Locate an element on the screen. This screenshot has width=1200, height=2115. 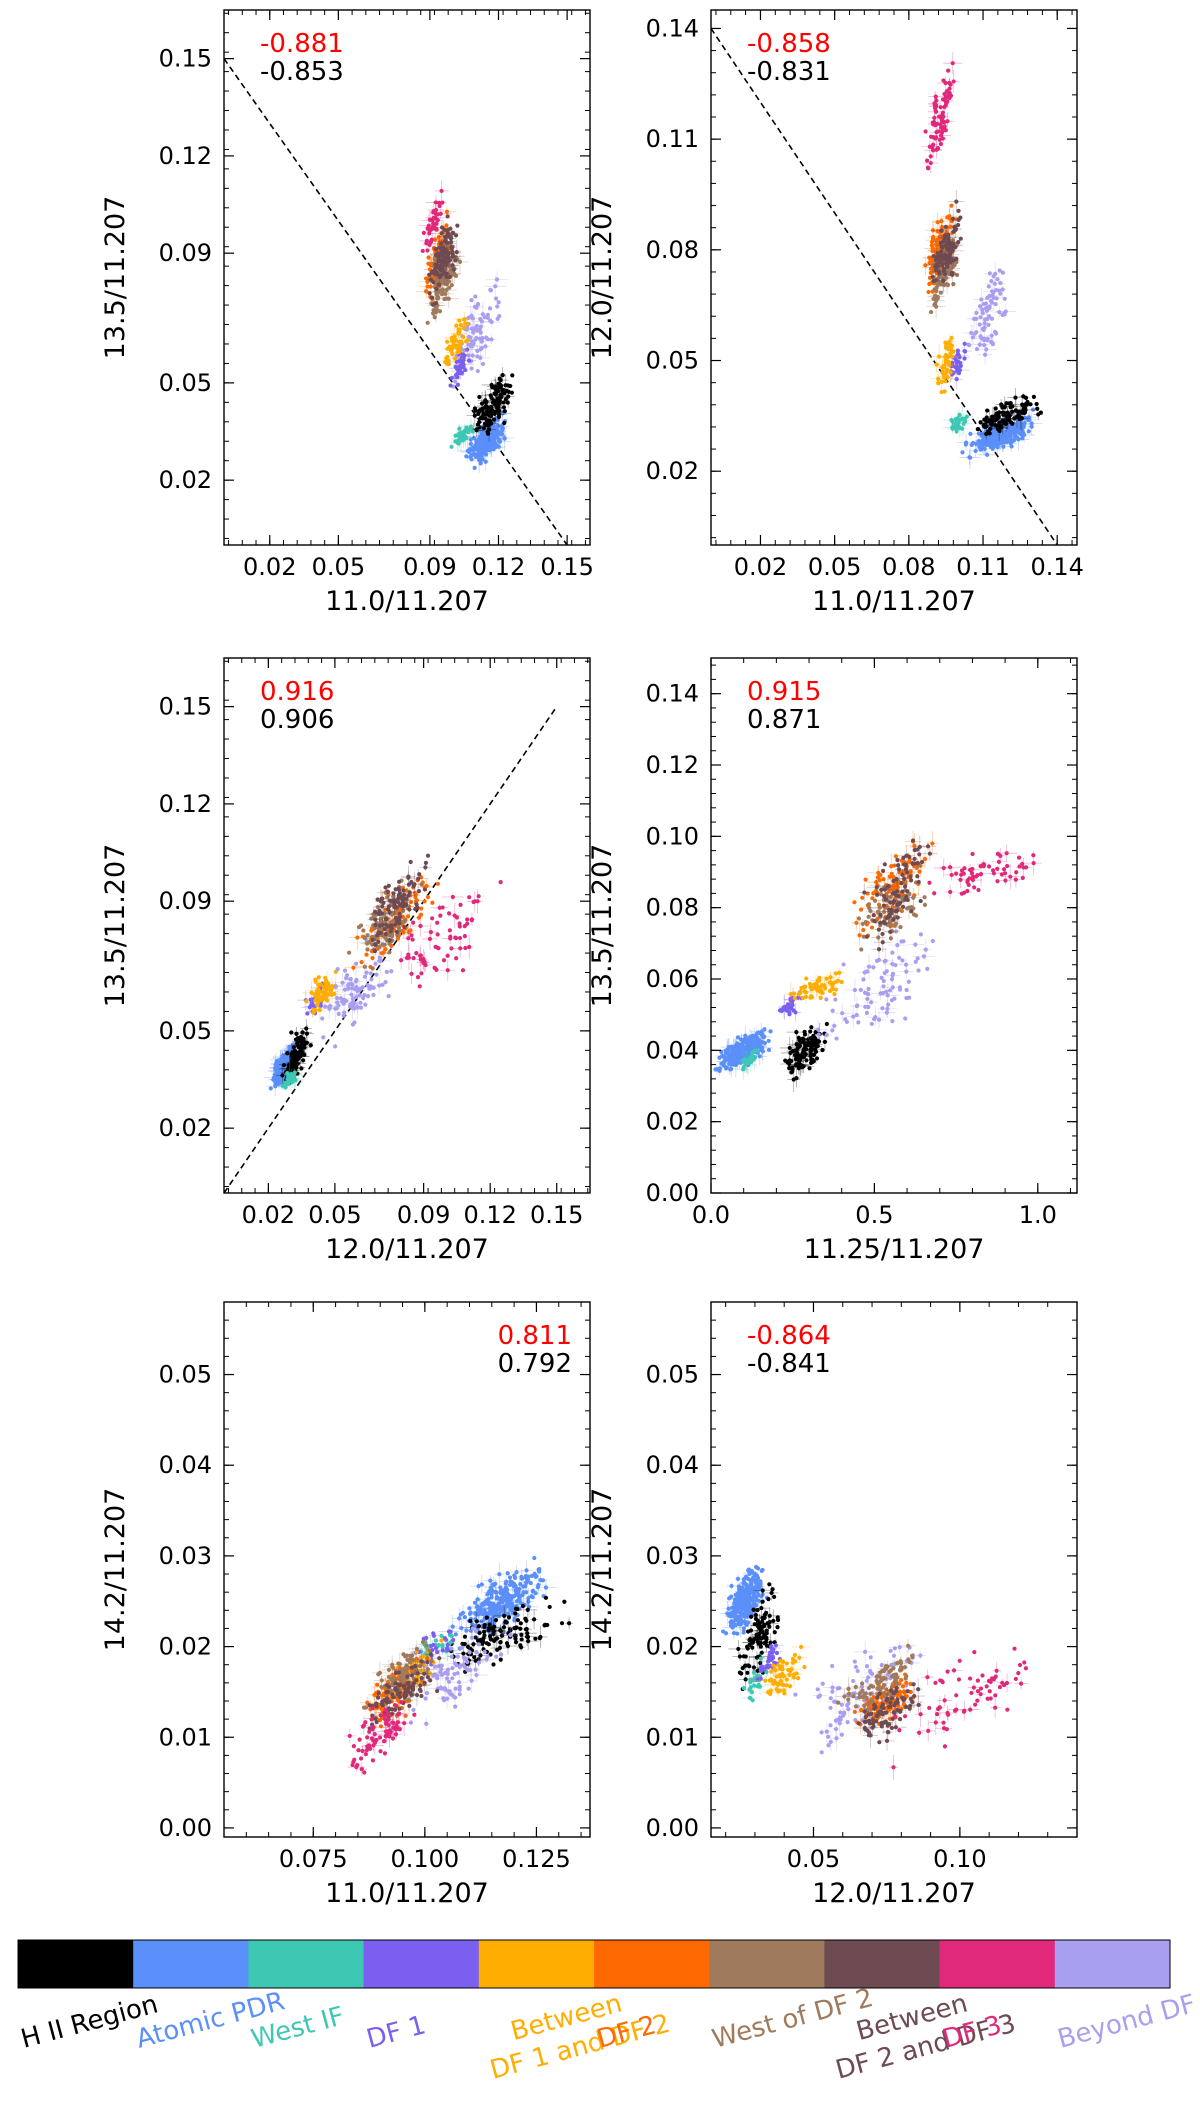
y-tick-label: 0.02 is located at coordinates (185, 480).